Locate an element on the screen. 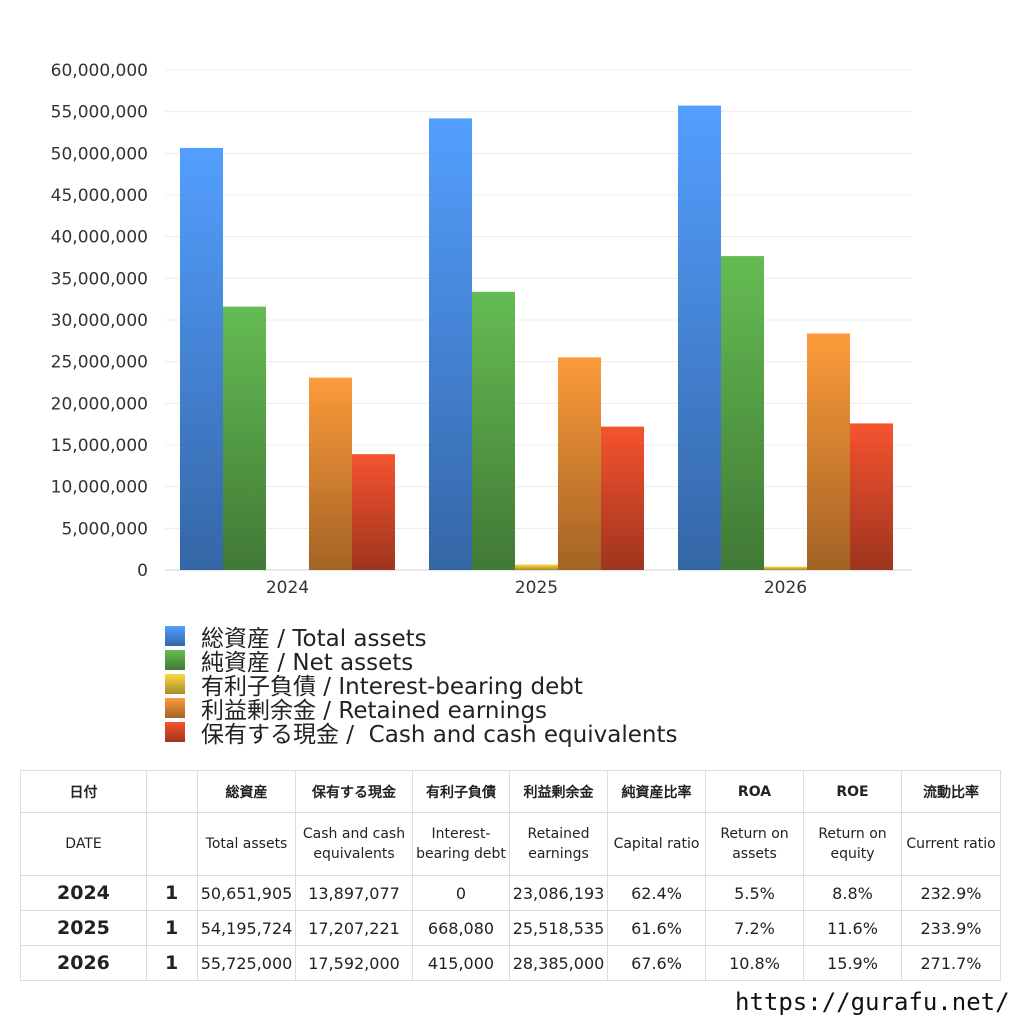  header-cell: 流動比率 is located at coordinates (951, 791).